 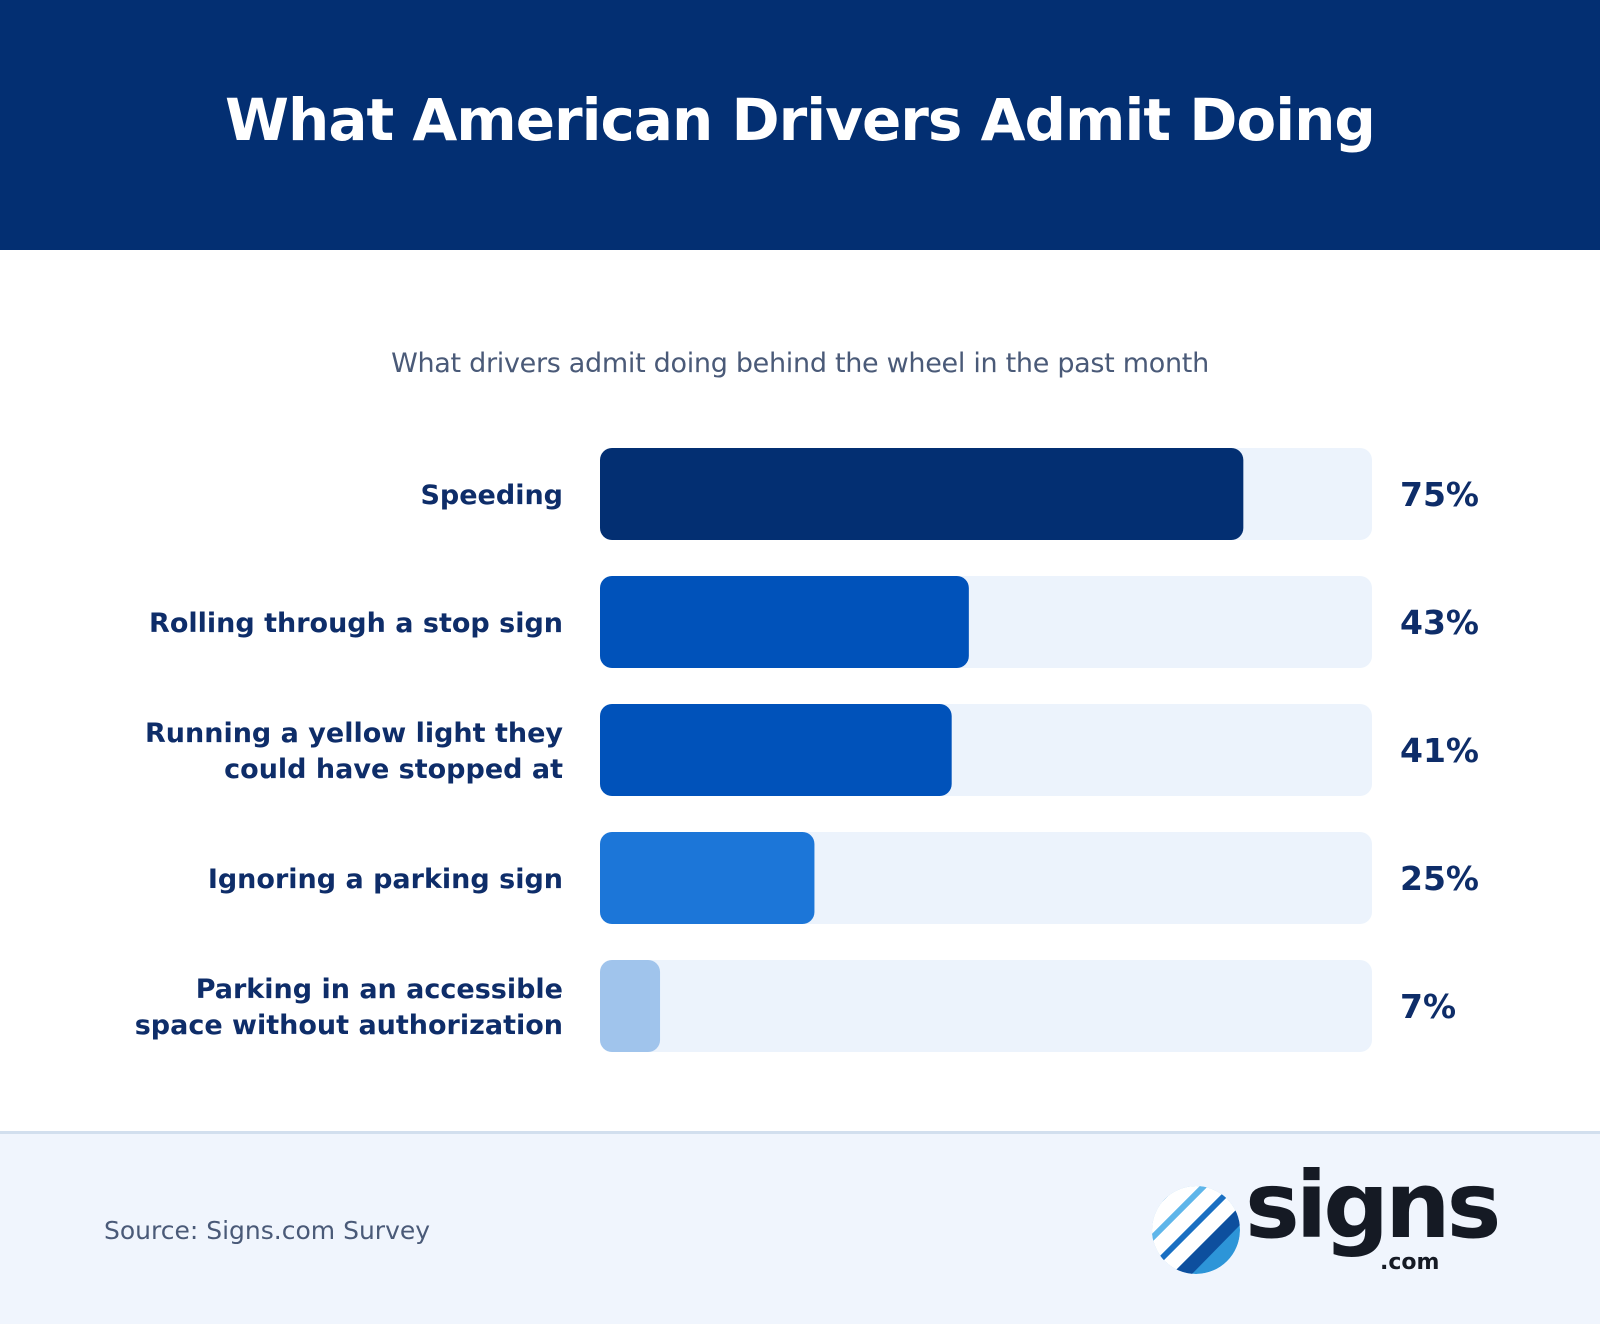 I want to click on category-label-4-line-0: Parking in an accessible, so click(x=379, y=989).